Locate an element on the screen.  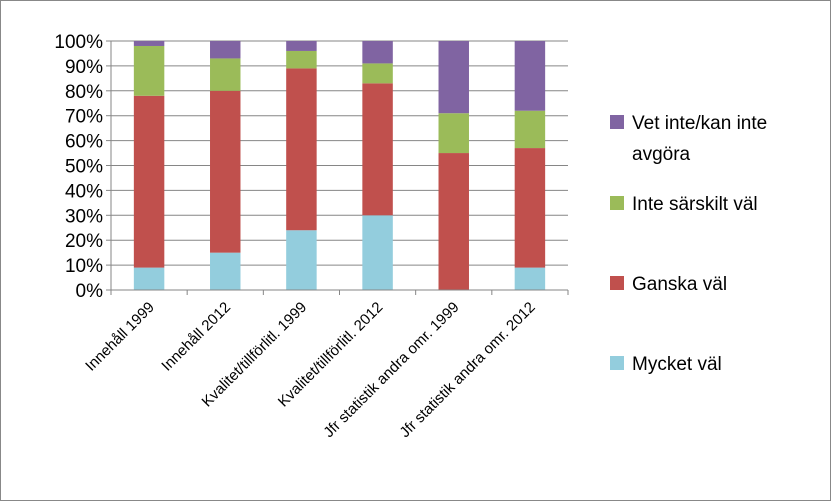
legend-label: avgöra is located at coordinates (661, 154).